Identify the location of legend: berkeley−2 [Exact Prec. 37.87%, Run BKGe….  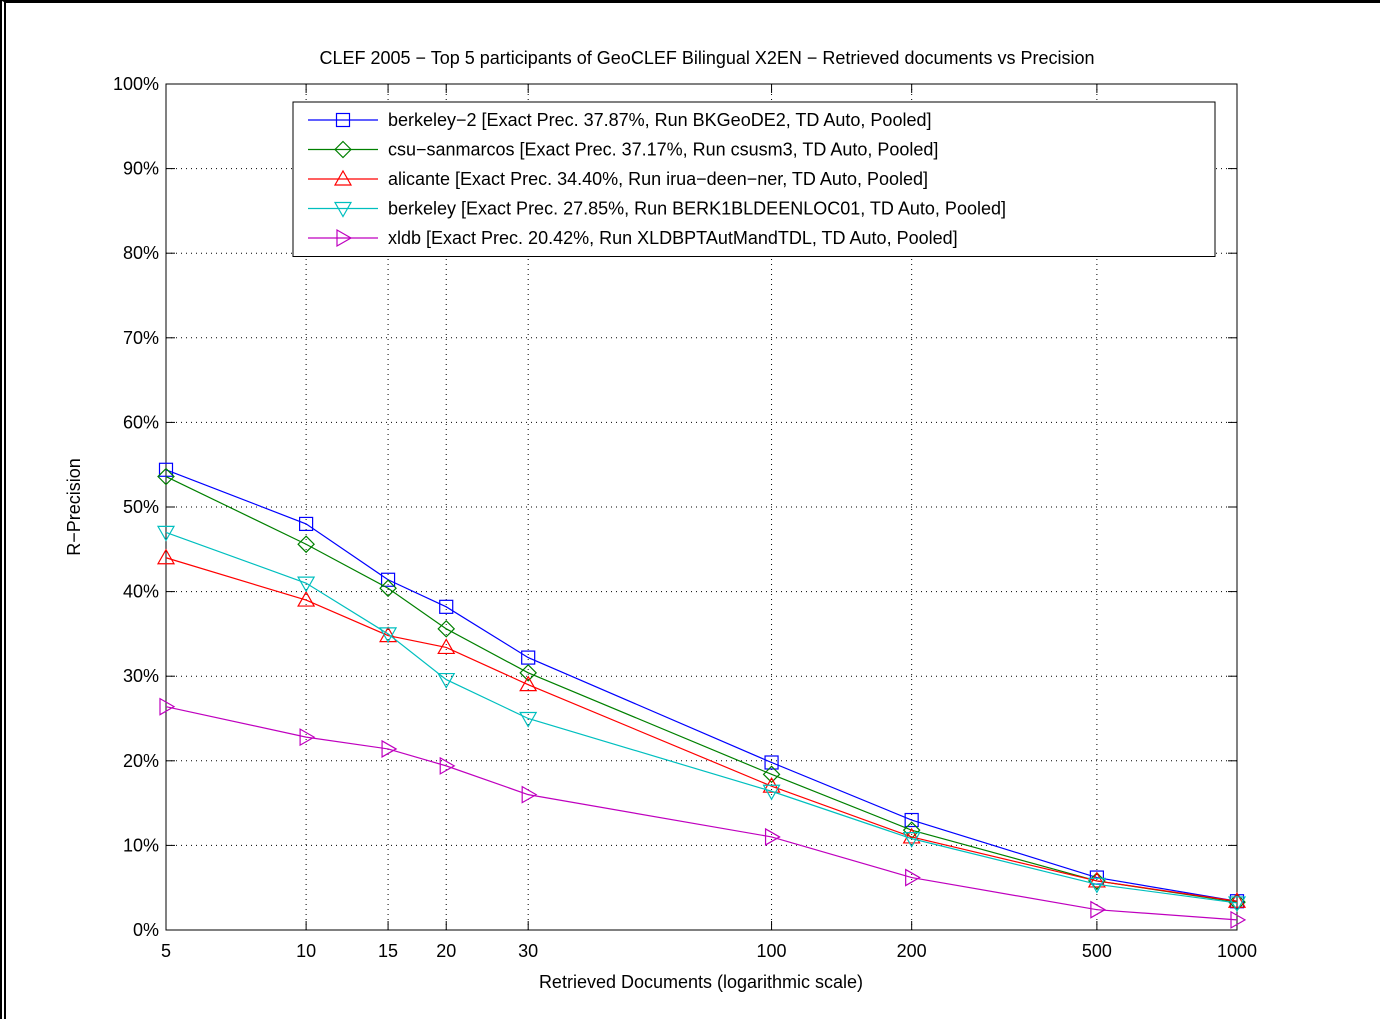
(754, 179).